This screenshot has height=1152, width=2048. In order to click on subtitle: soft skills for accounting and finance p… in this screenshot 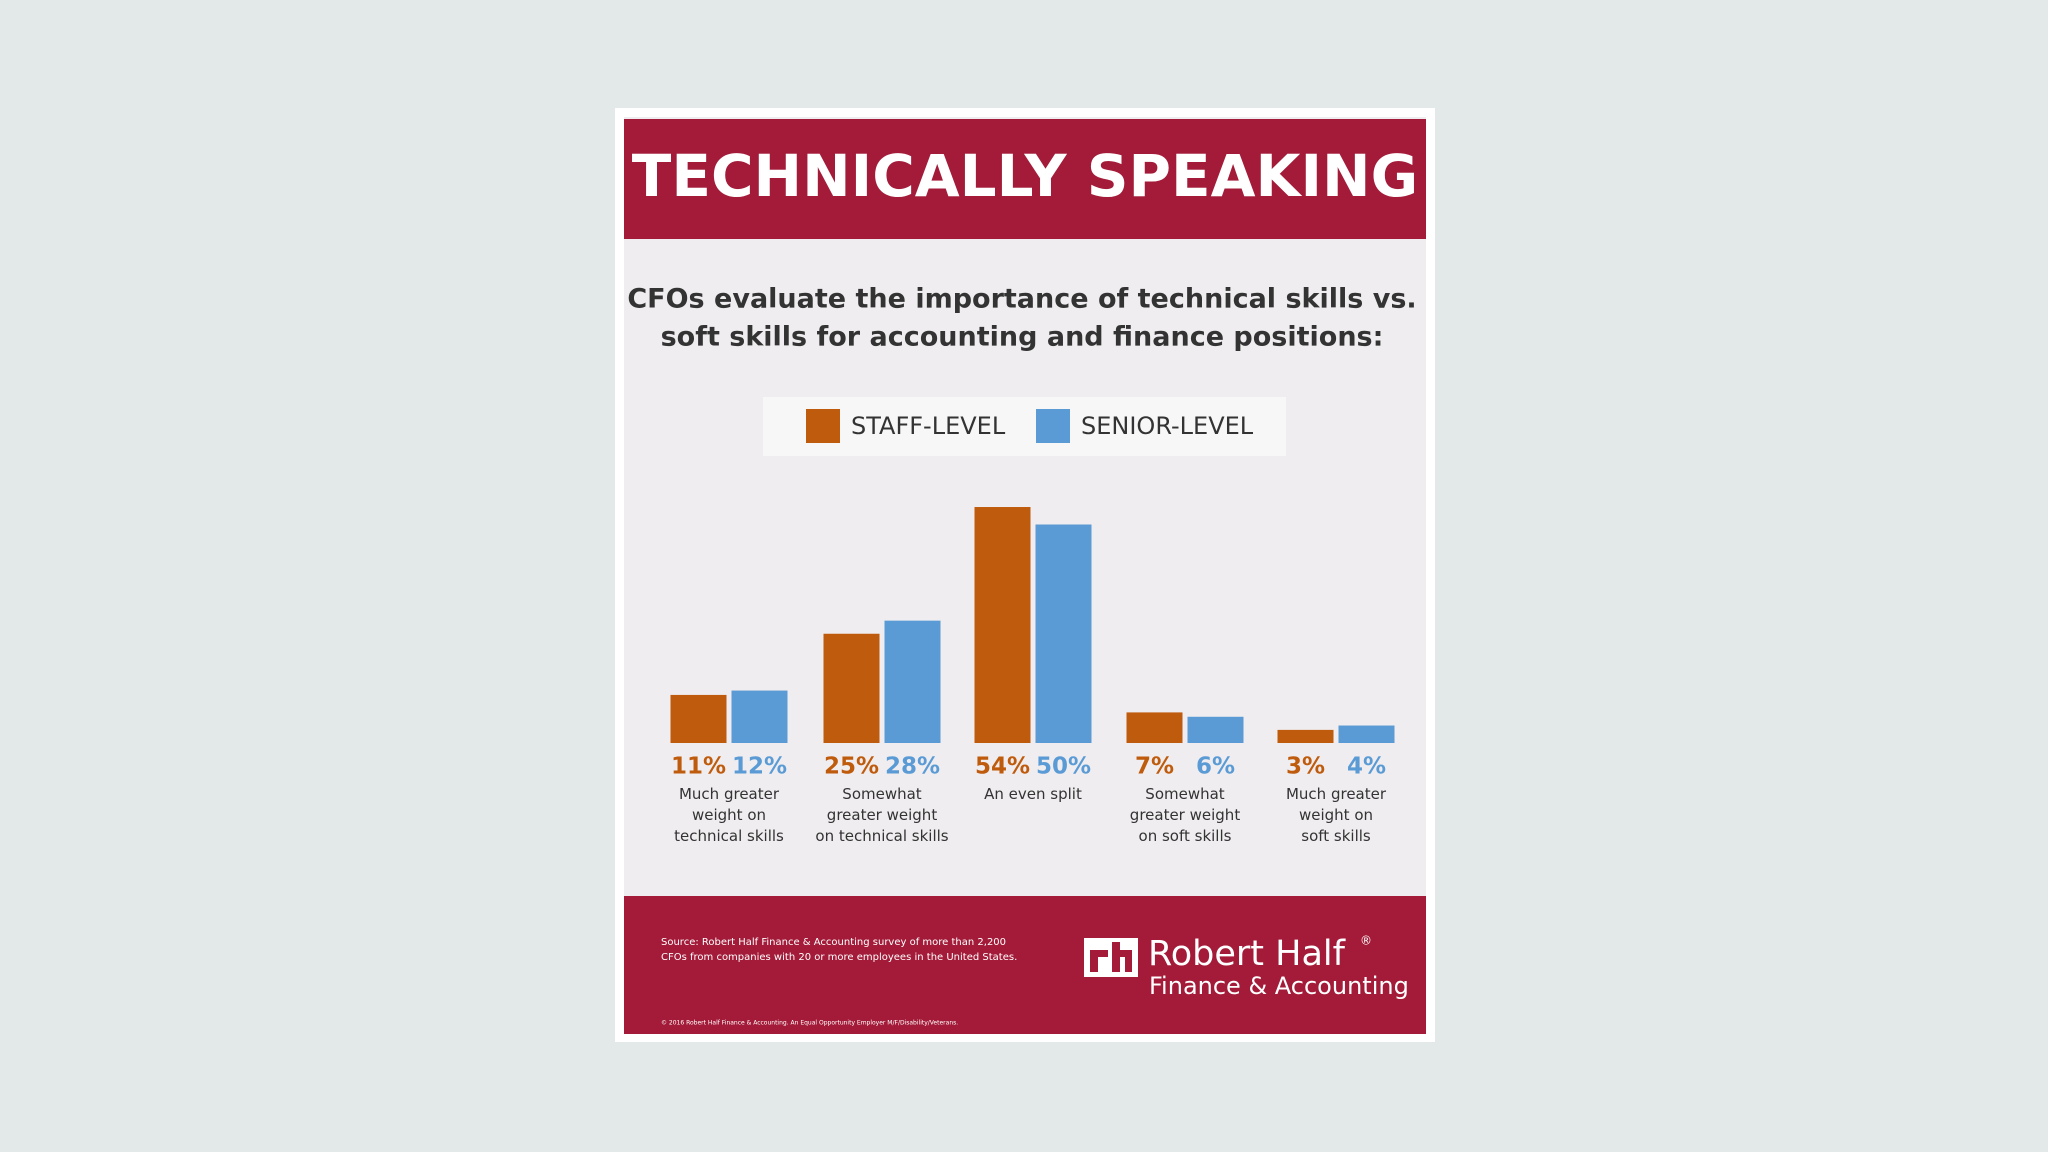, I will do `click(1022, 337)`.